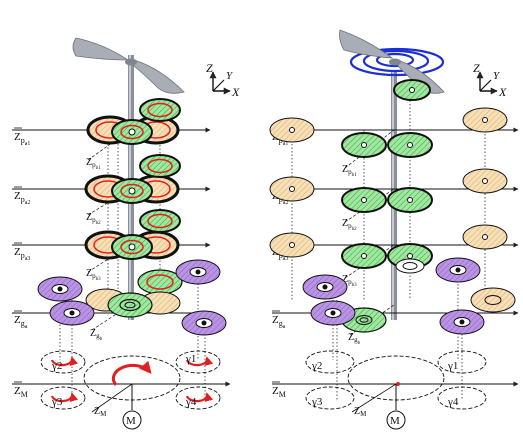  Describe the element at coordinates (490, 80) in the screenshot. I see `axis-triad-right: Z Y X` at that location.